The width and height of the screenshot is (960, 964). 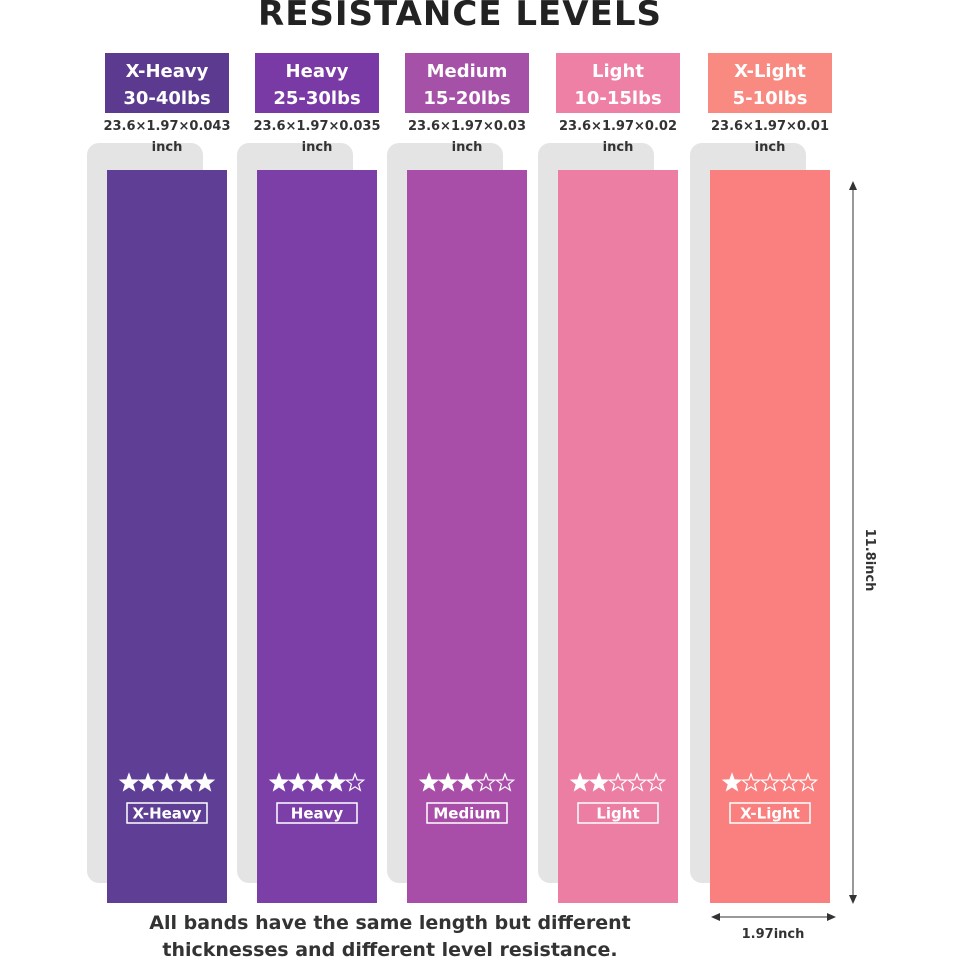 I want to click on band-tag-text: Medium, so click(x=466, y=814).